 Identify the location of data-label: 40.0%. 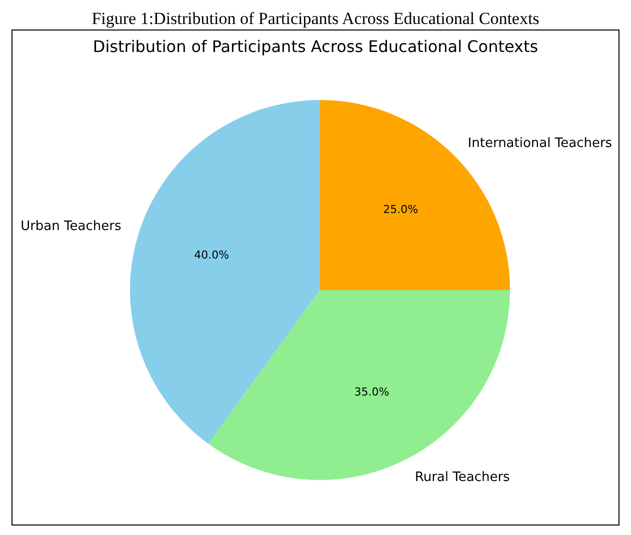
(212, 255).